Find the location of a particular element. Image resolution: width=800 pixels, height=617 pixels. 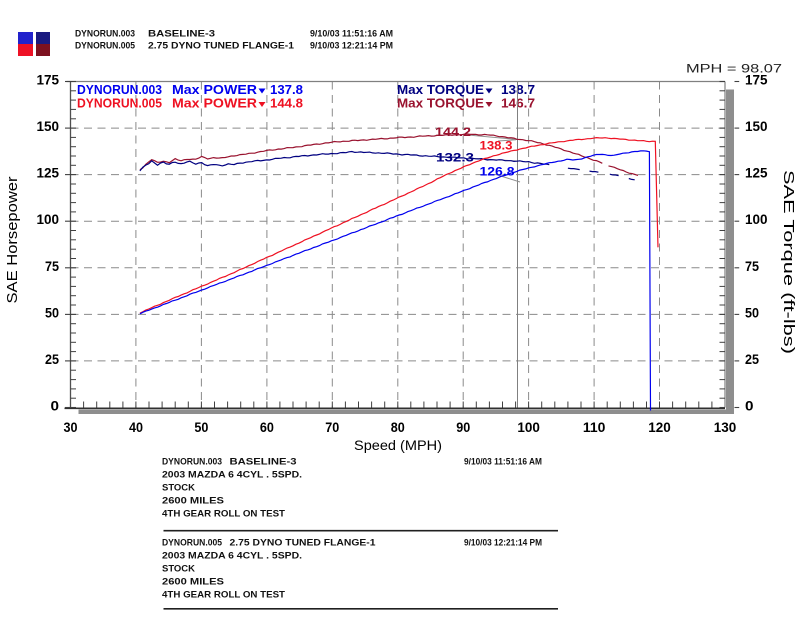

svg-text: SAE Torque (ft-lbs) is located at coordinates (788, 262).